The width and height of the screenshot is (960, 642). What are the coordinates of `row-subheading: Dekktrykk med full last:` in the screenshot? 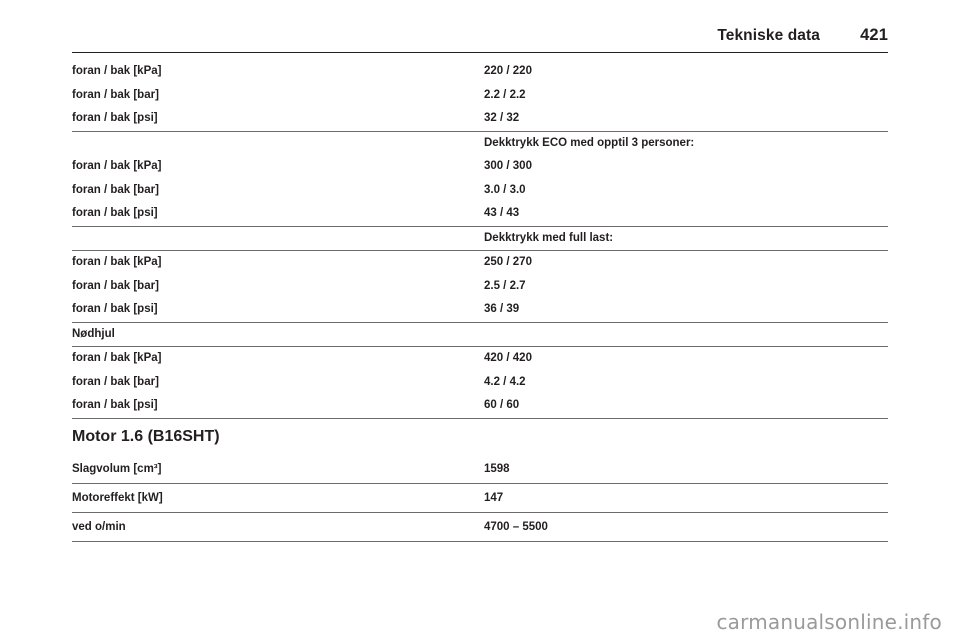 It's located at (549, 237).